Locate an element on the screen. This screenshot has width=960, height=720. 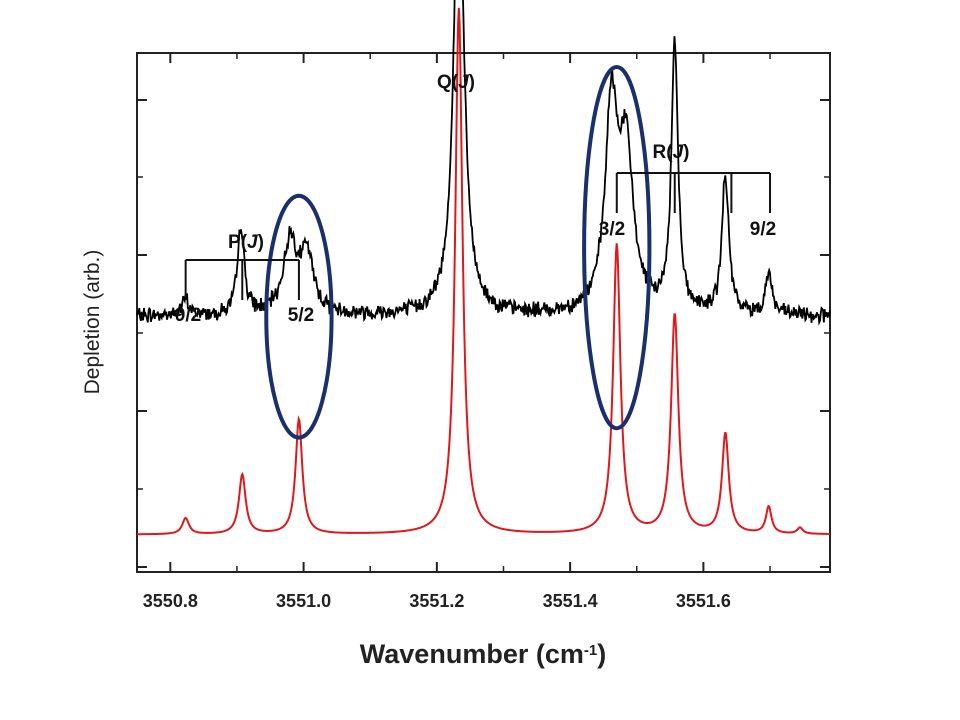
p-branch-label: P(J) is located at coordinates (246, 242).